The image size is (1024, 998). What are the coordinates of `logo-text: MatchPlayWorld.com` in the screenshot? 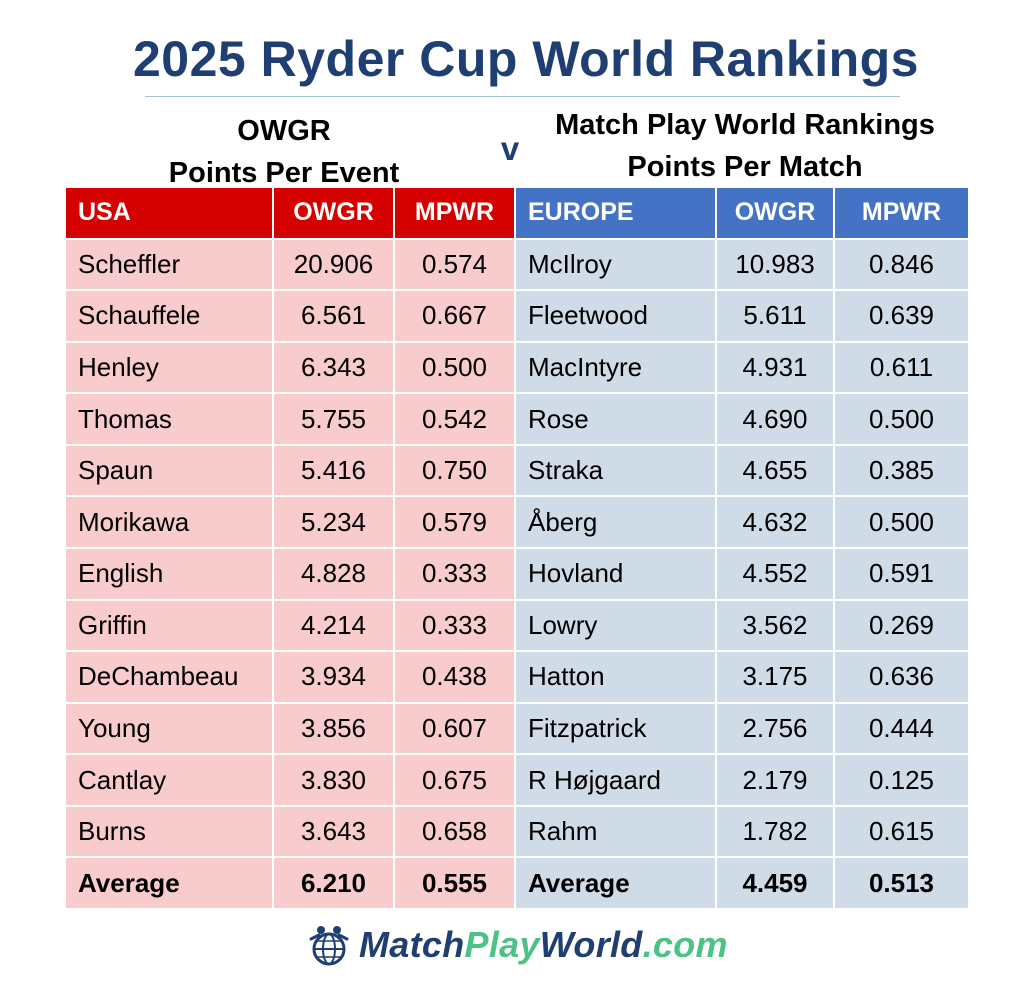 It's located at (543, 945).